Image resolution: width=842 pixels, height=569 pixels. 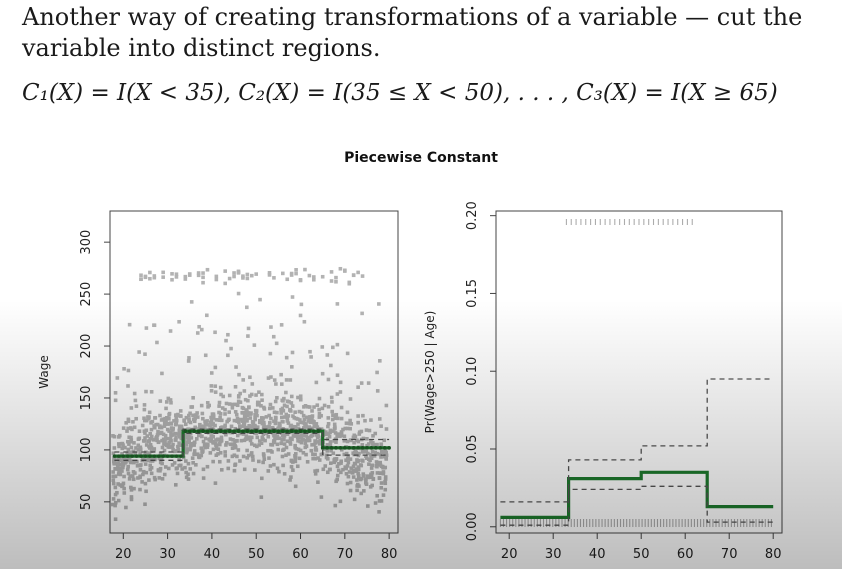 What do you see at coordinates (44, 371) in the screenshot?
I see `y-axis-label: Wage` at bounding box center [44, 371].